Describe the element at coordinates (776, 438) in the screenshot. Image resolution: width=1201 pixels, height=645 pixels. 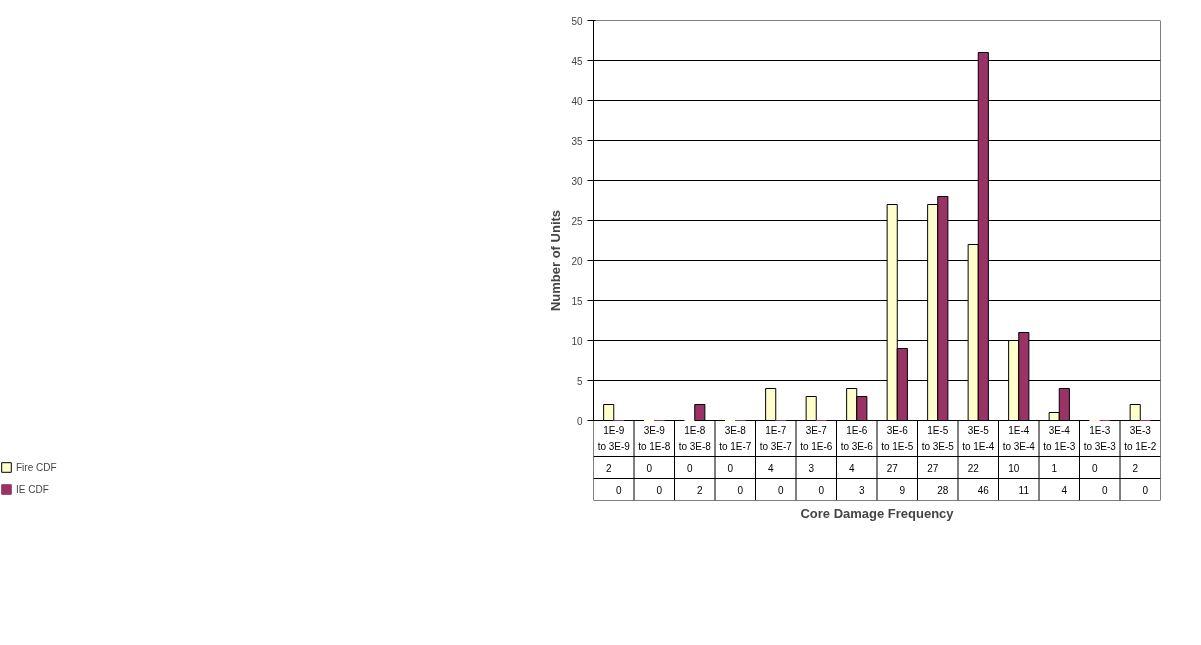
I see `x-tick-label: 1E-7 to 3E-7` at that location.